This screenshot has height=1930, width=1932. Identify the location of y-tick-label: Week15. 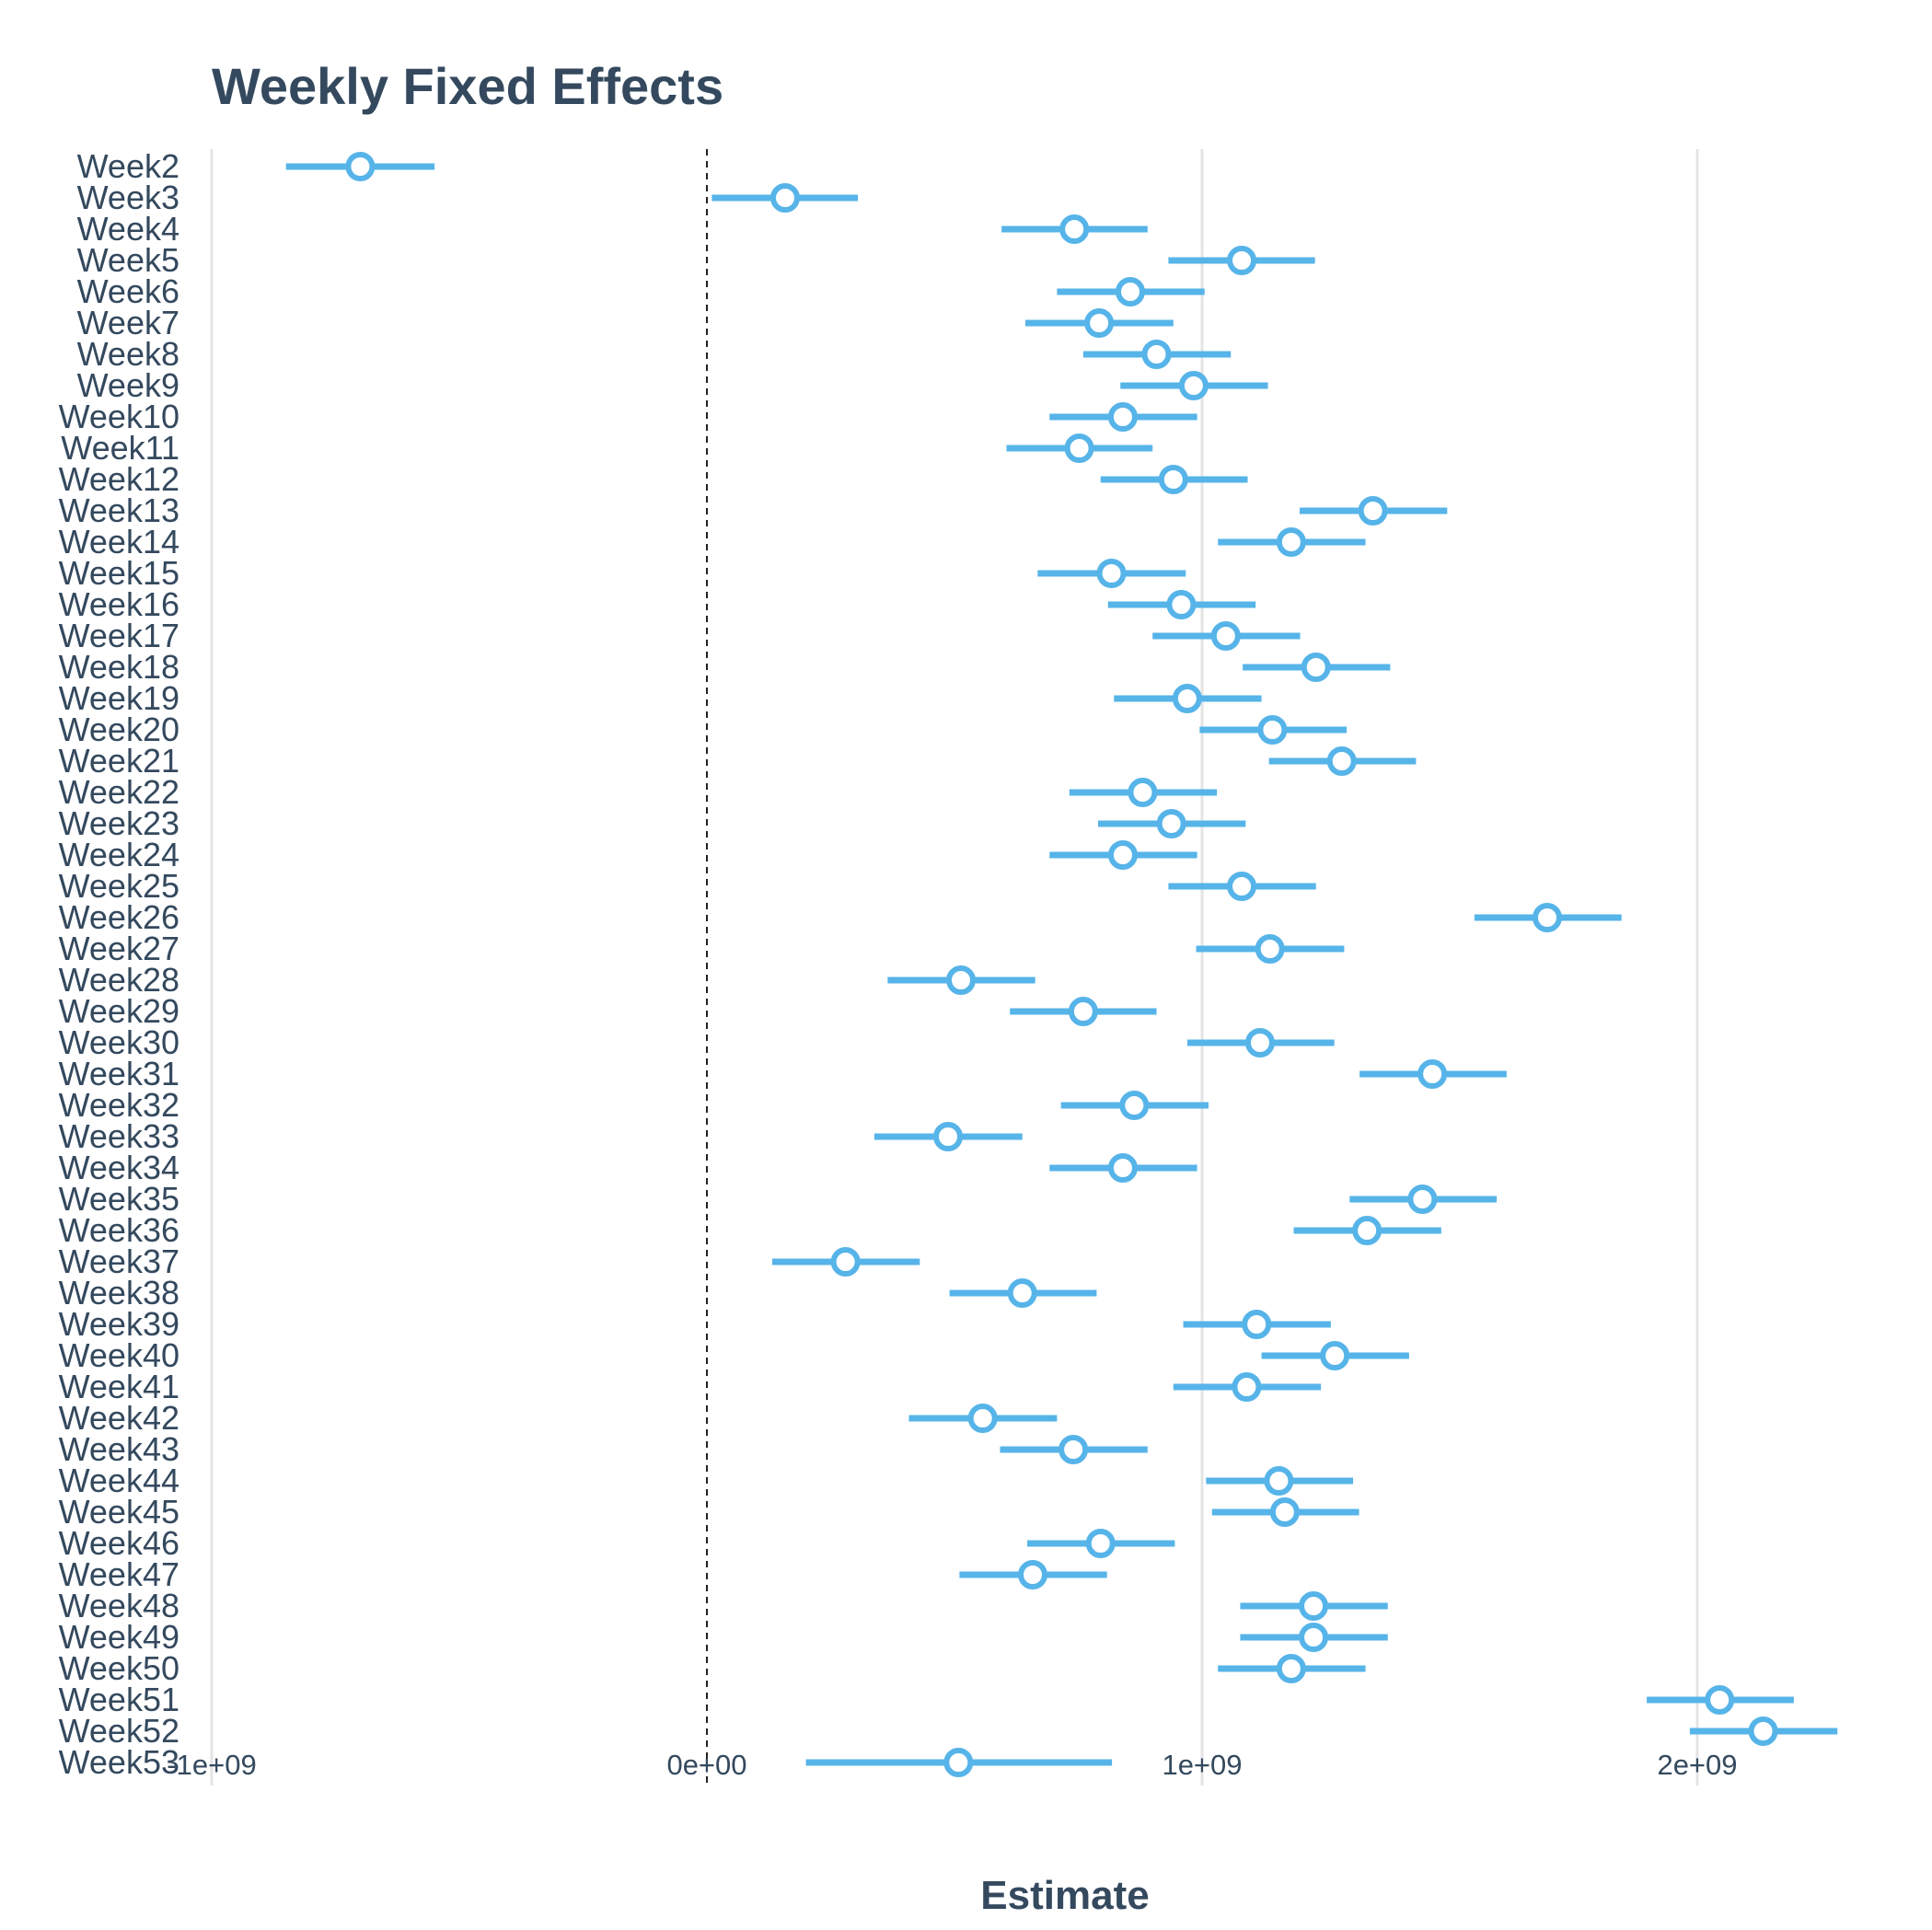
(119, 573).